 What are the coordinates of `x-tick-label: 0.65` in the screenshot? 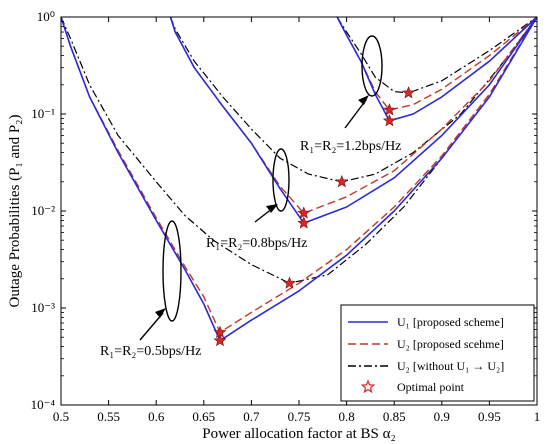 It's located at (203, 416).